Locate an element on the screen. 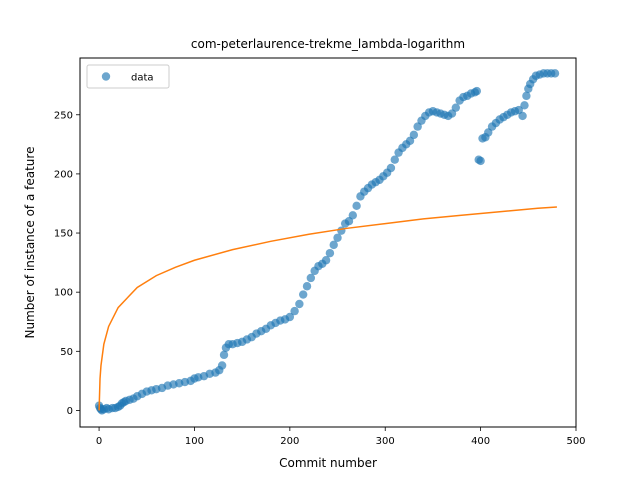 The height and width of the screenshot is (480, 640). y-tick-label: 50 is located at coordinates (66, 352).